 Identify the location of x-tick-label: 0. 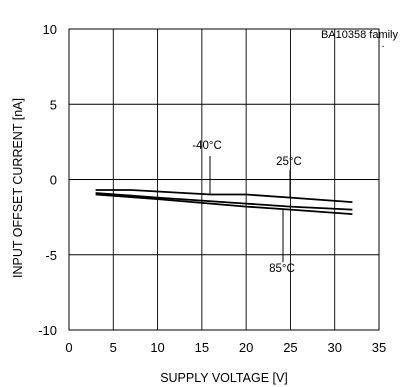
(68, 347).